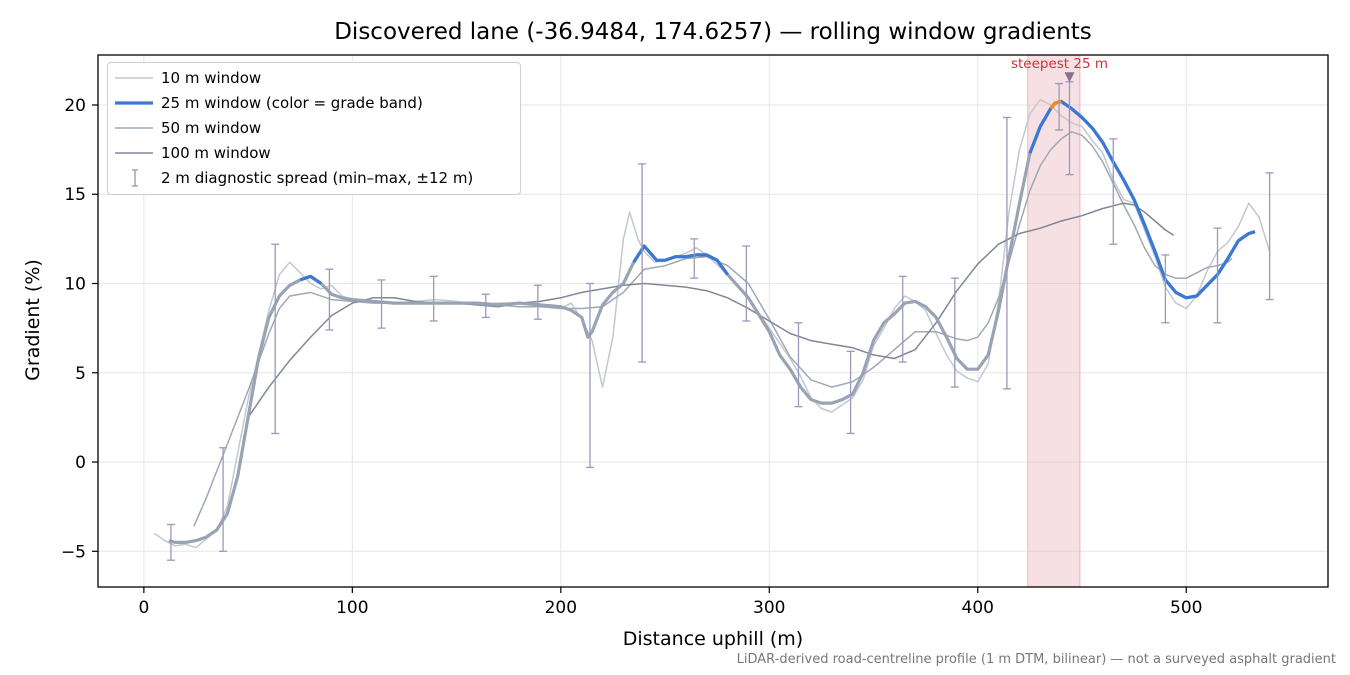  Describe the element at coordinates (75, 285) in the screenshot. I see `y-tick-label: 10` at that location.